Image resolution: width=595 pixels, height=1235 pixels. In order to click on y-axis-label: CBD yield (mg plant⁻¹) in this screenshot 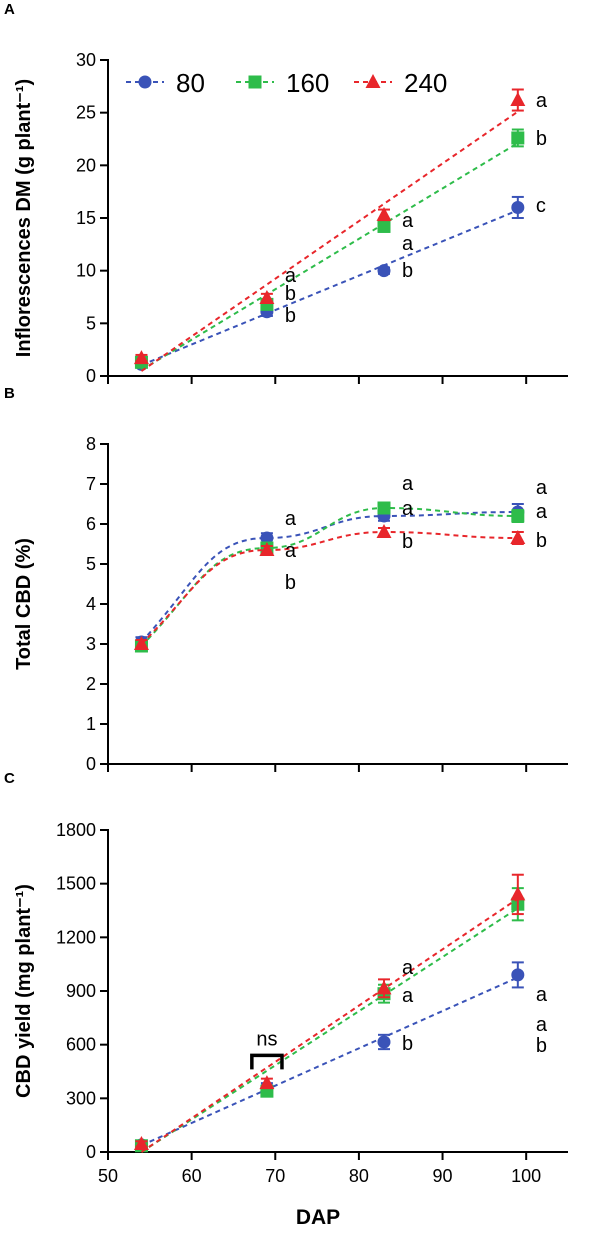, I will do `click(24, 991)`.